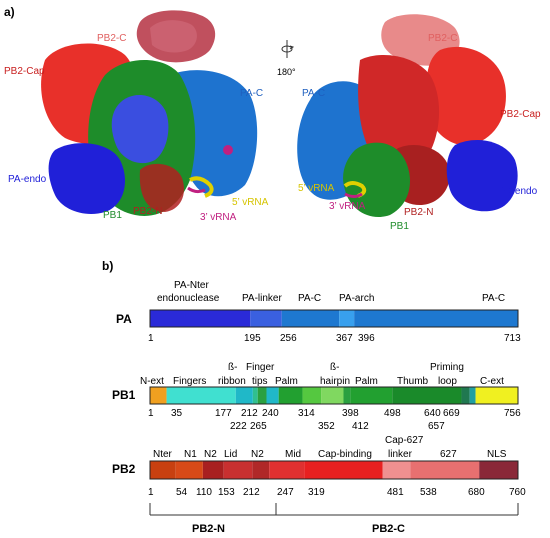 Image resolution: width=550 pixels, height=538 pixels. Describe the element at coordinates (151, 338) in the screenshot. I see `pa-tick-label: 1` at that location.